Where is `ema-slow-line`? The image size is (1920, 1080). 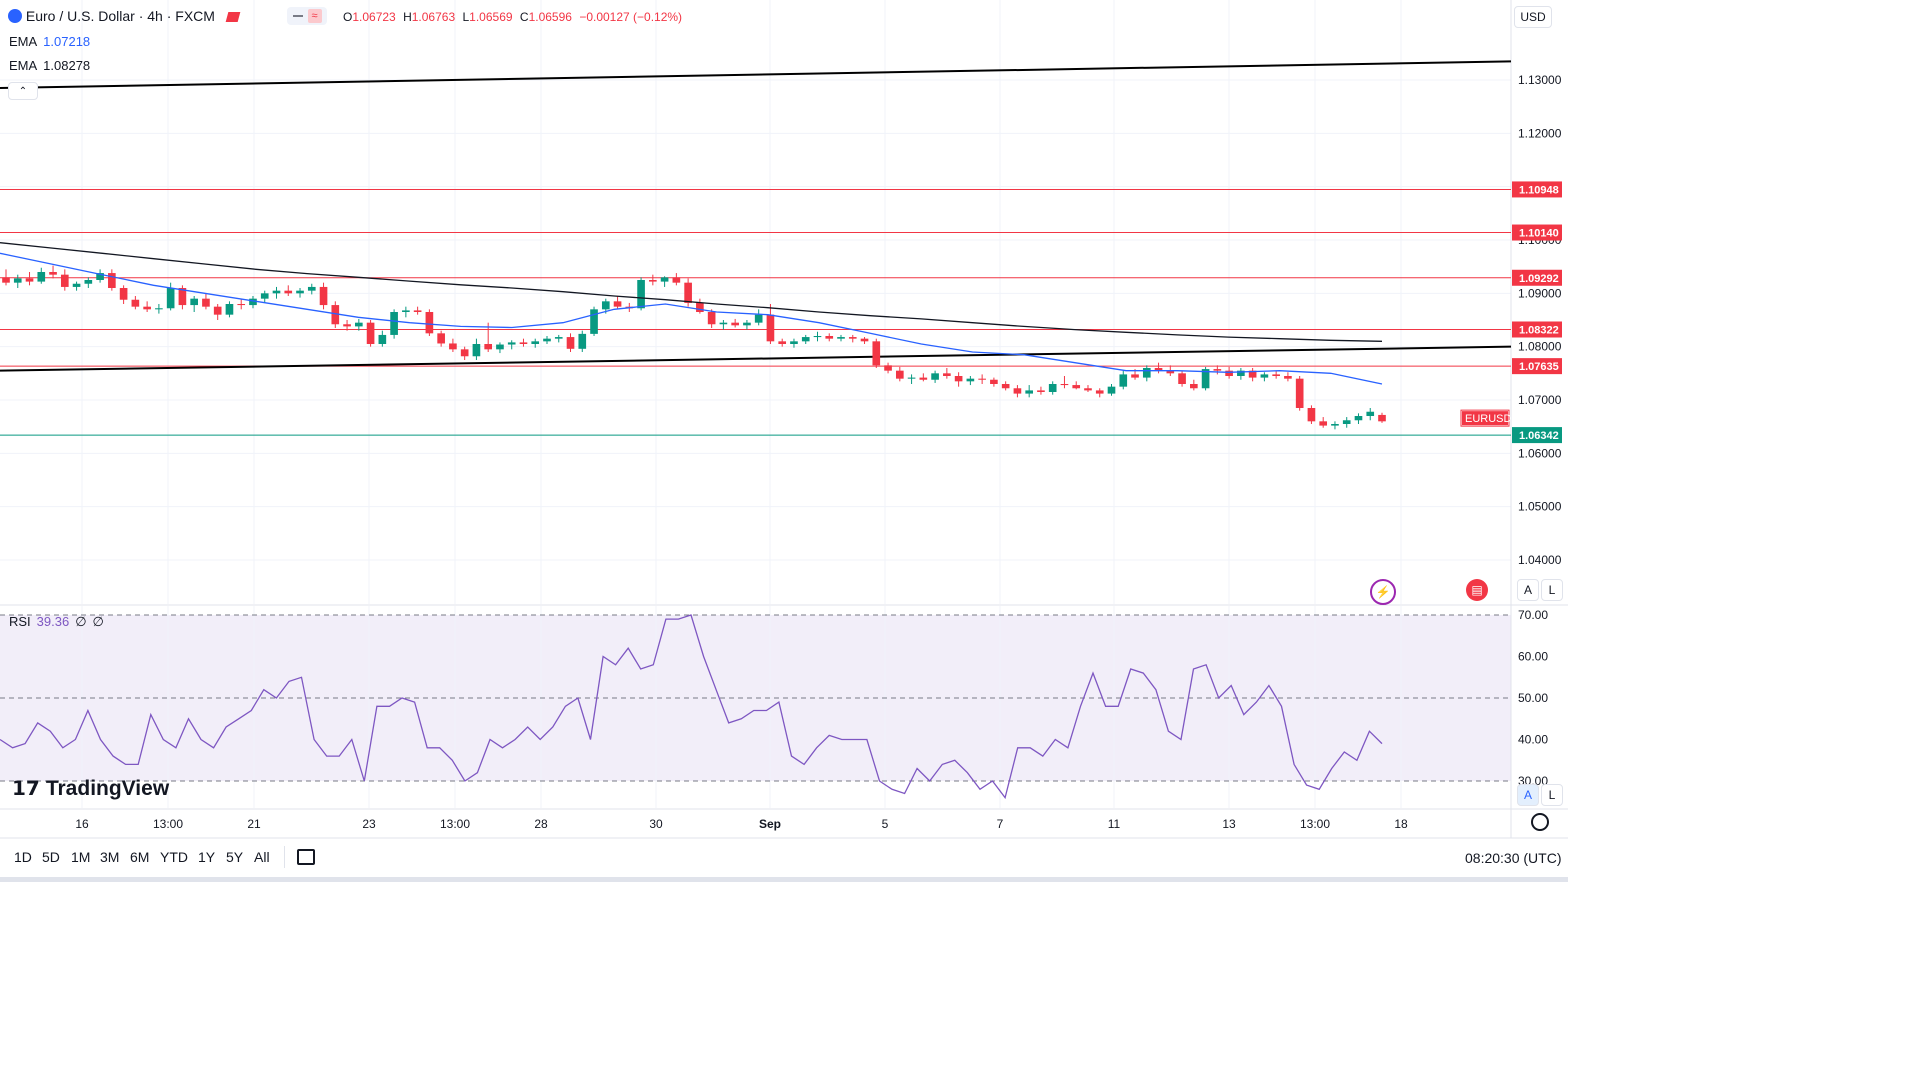
ema-slow-line is located at coordinates (691, 292).